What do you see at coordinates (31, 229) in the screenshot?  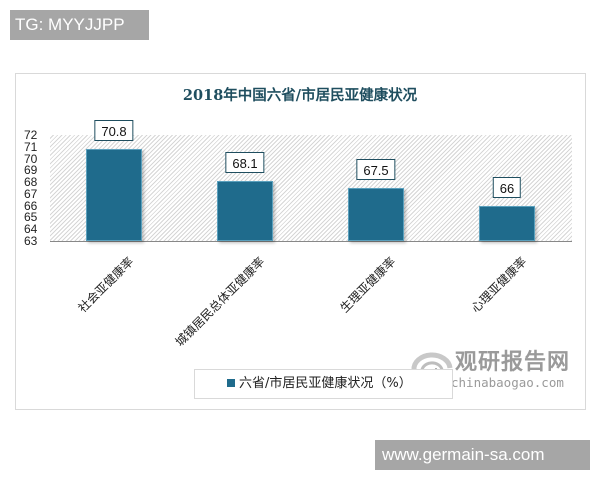 I see `y-tick: 64` at bounding box center [31, 229].